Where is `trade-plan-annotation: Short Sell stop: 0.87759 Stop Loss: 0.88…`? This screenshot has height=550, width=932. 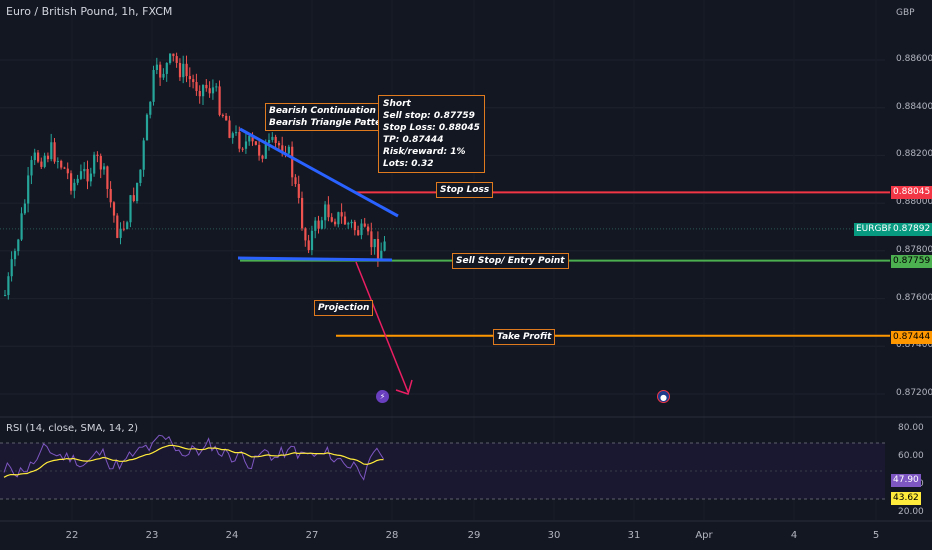
trade-plan-annotation: Short Sell stop: 0.87759 Stop Loss: 0.88… is located at coordinates (431, 134).